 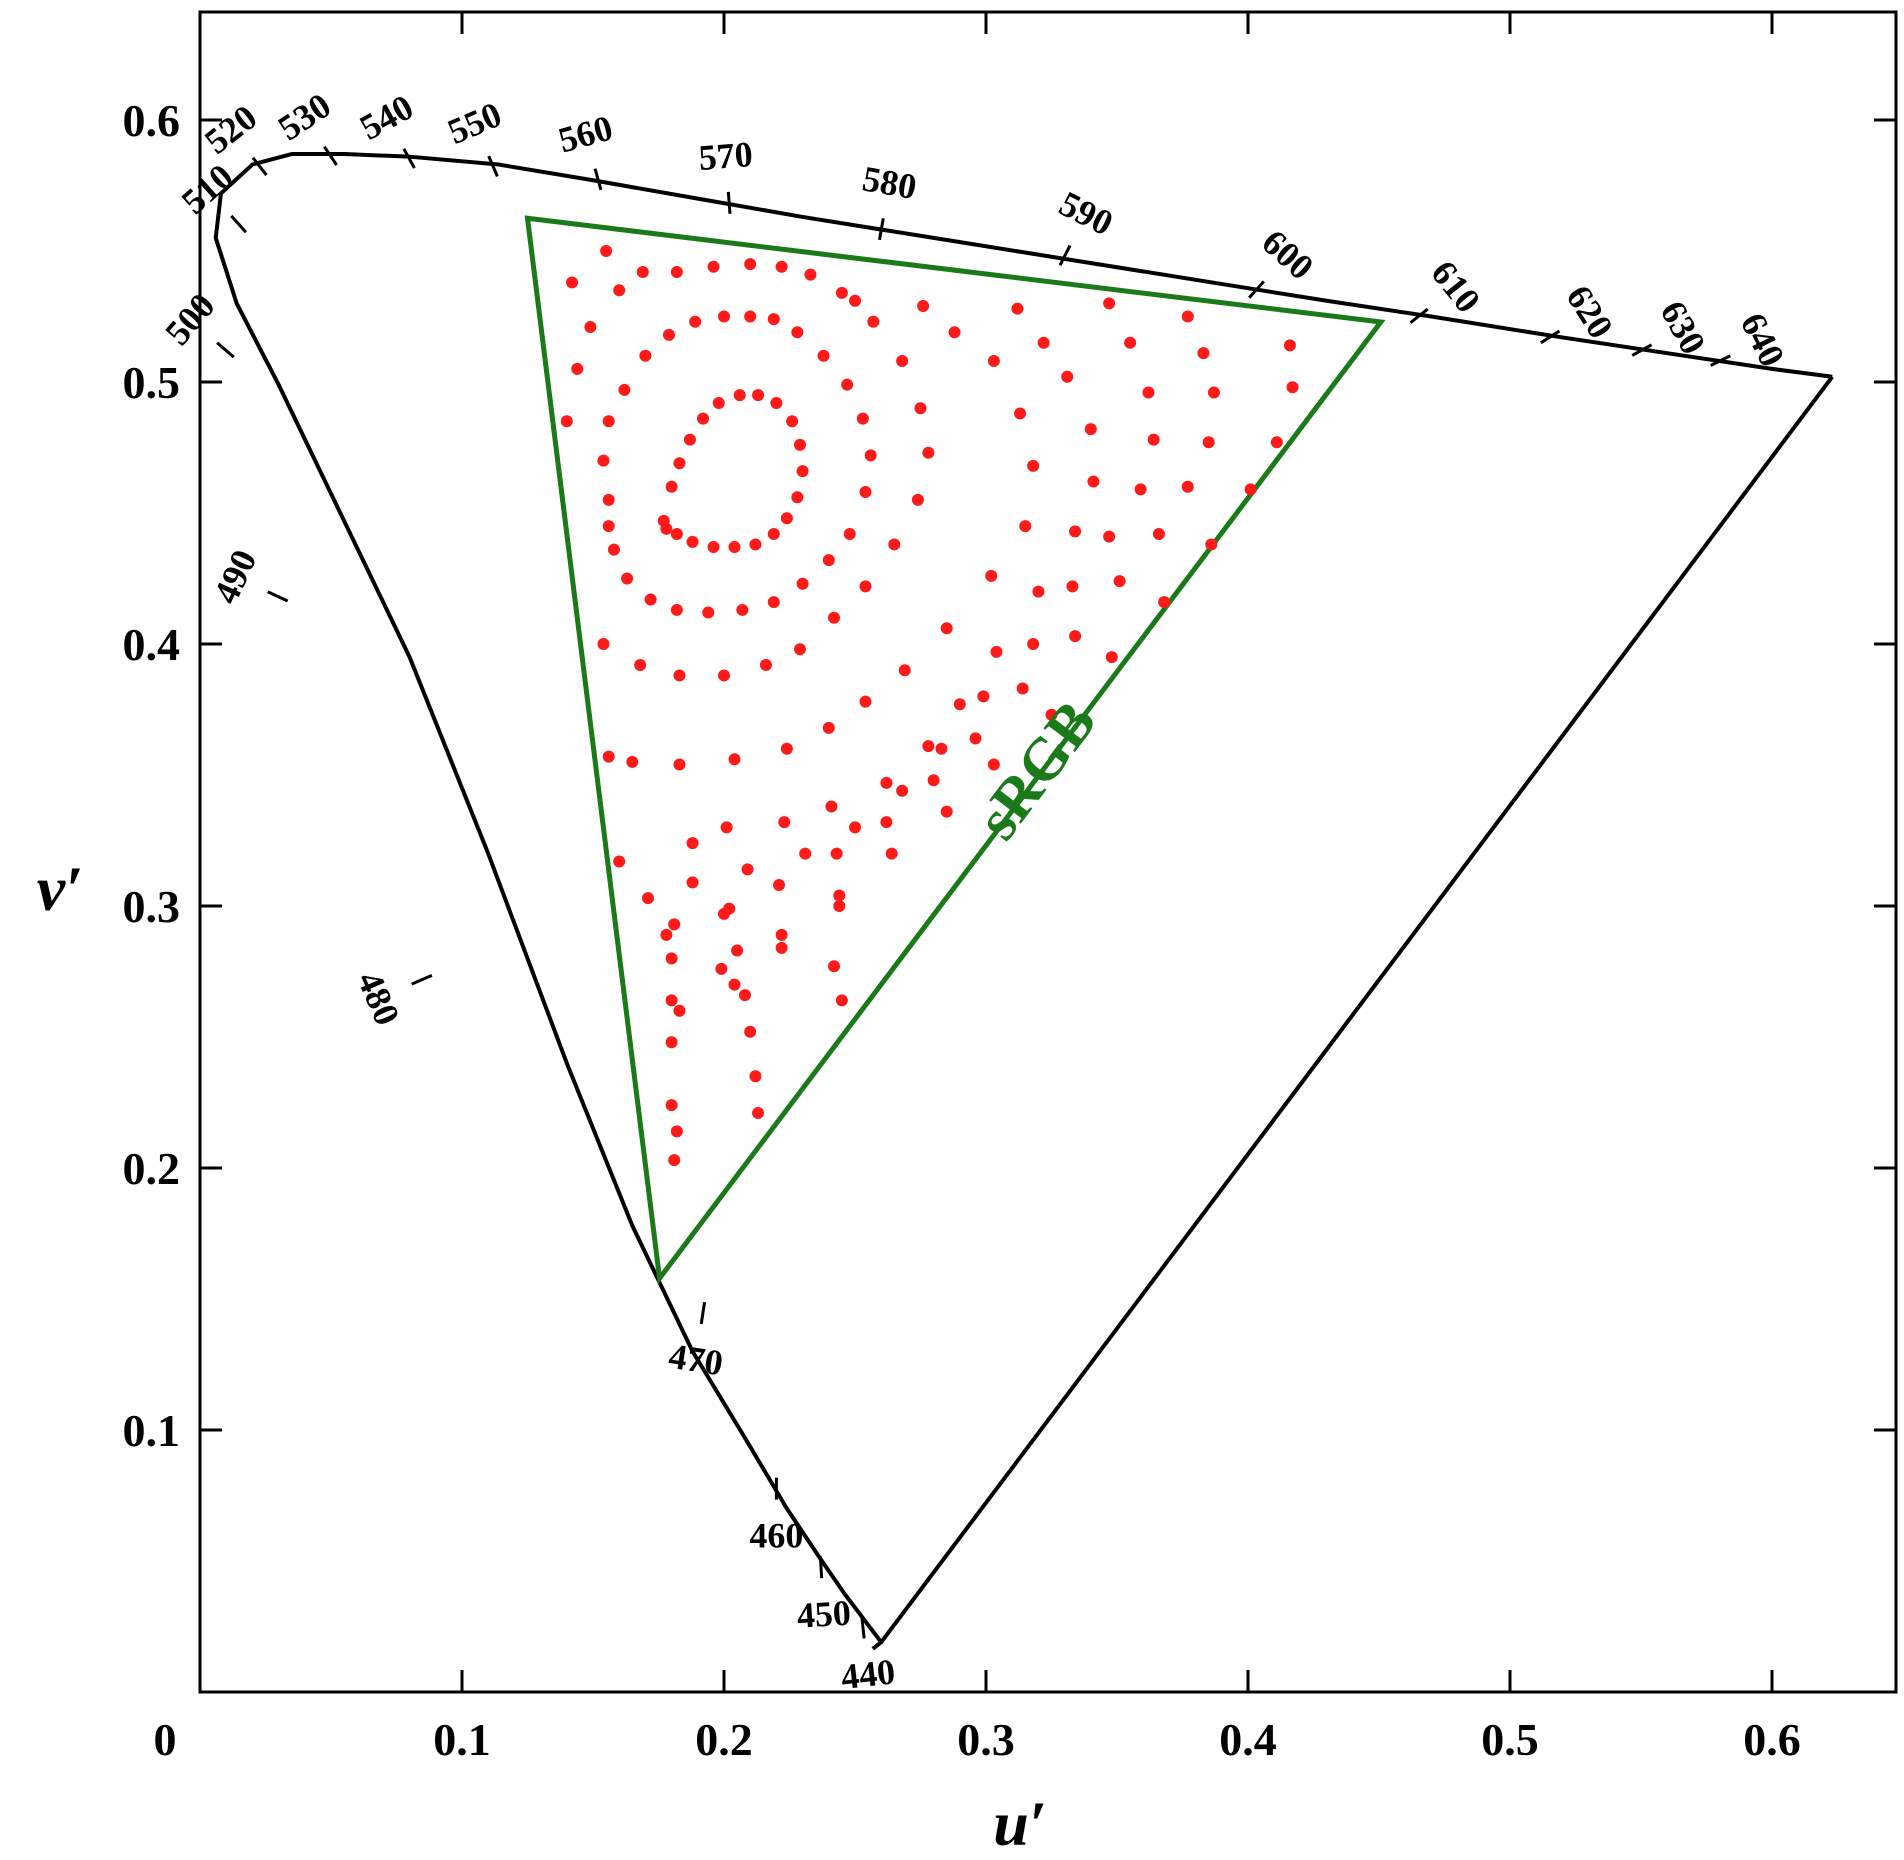 I want to click on wavelength-label: 540, so click(x=386, y=117).